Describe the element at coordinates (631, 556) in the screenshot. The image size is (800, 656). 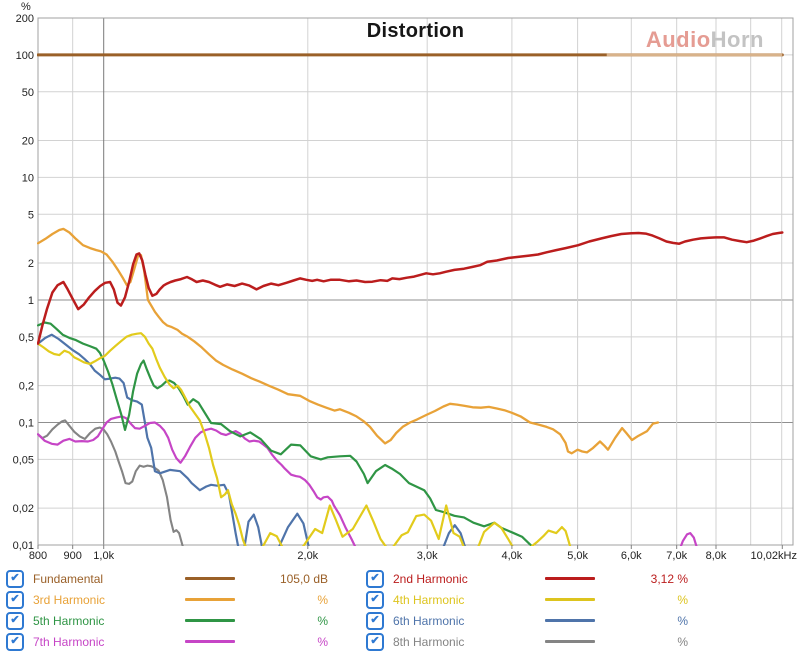
I see `x-axis-tick-label: 6,0k` at that location.